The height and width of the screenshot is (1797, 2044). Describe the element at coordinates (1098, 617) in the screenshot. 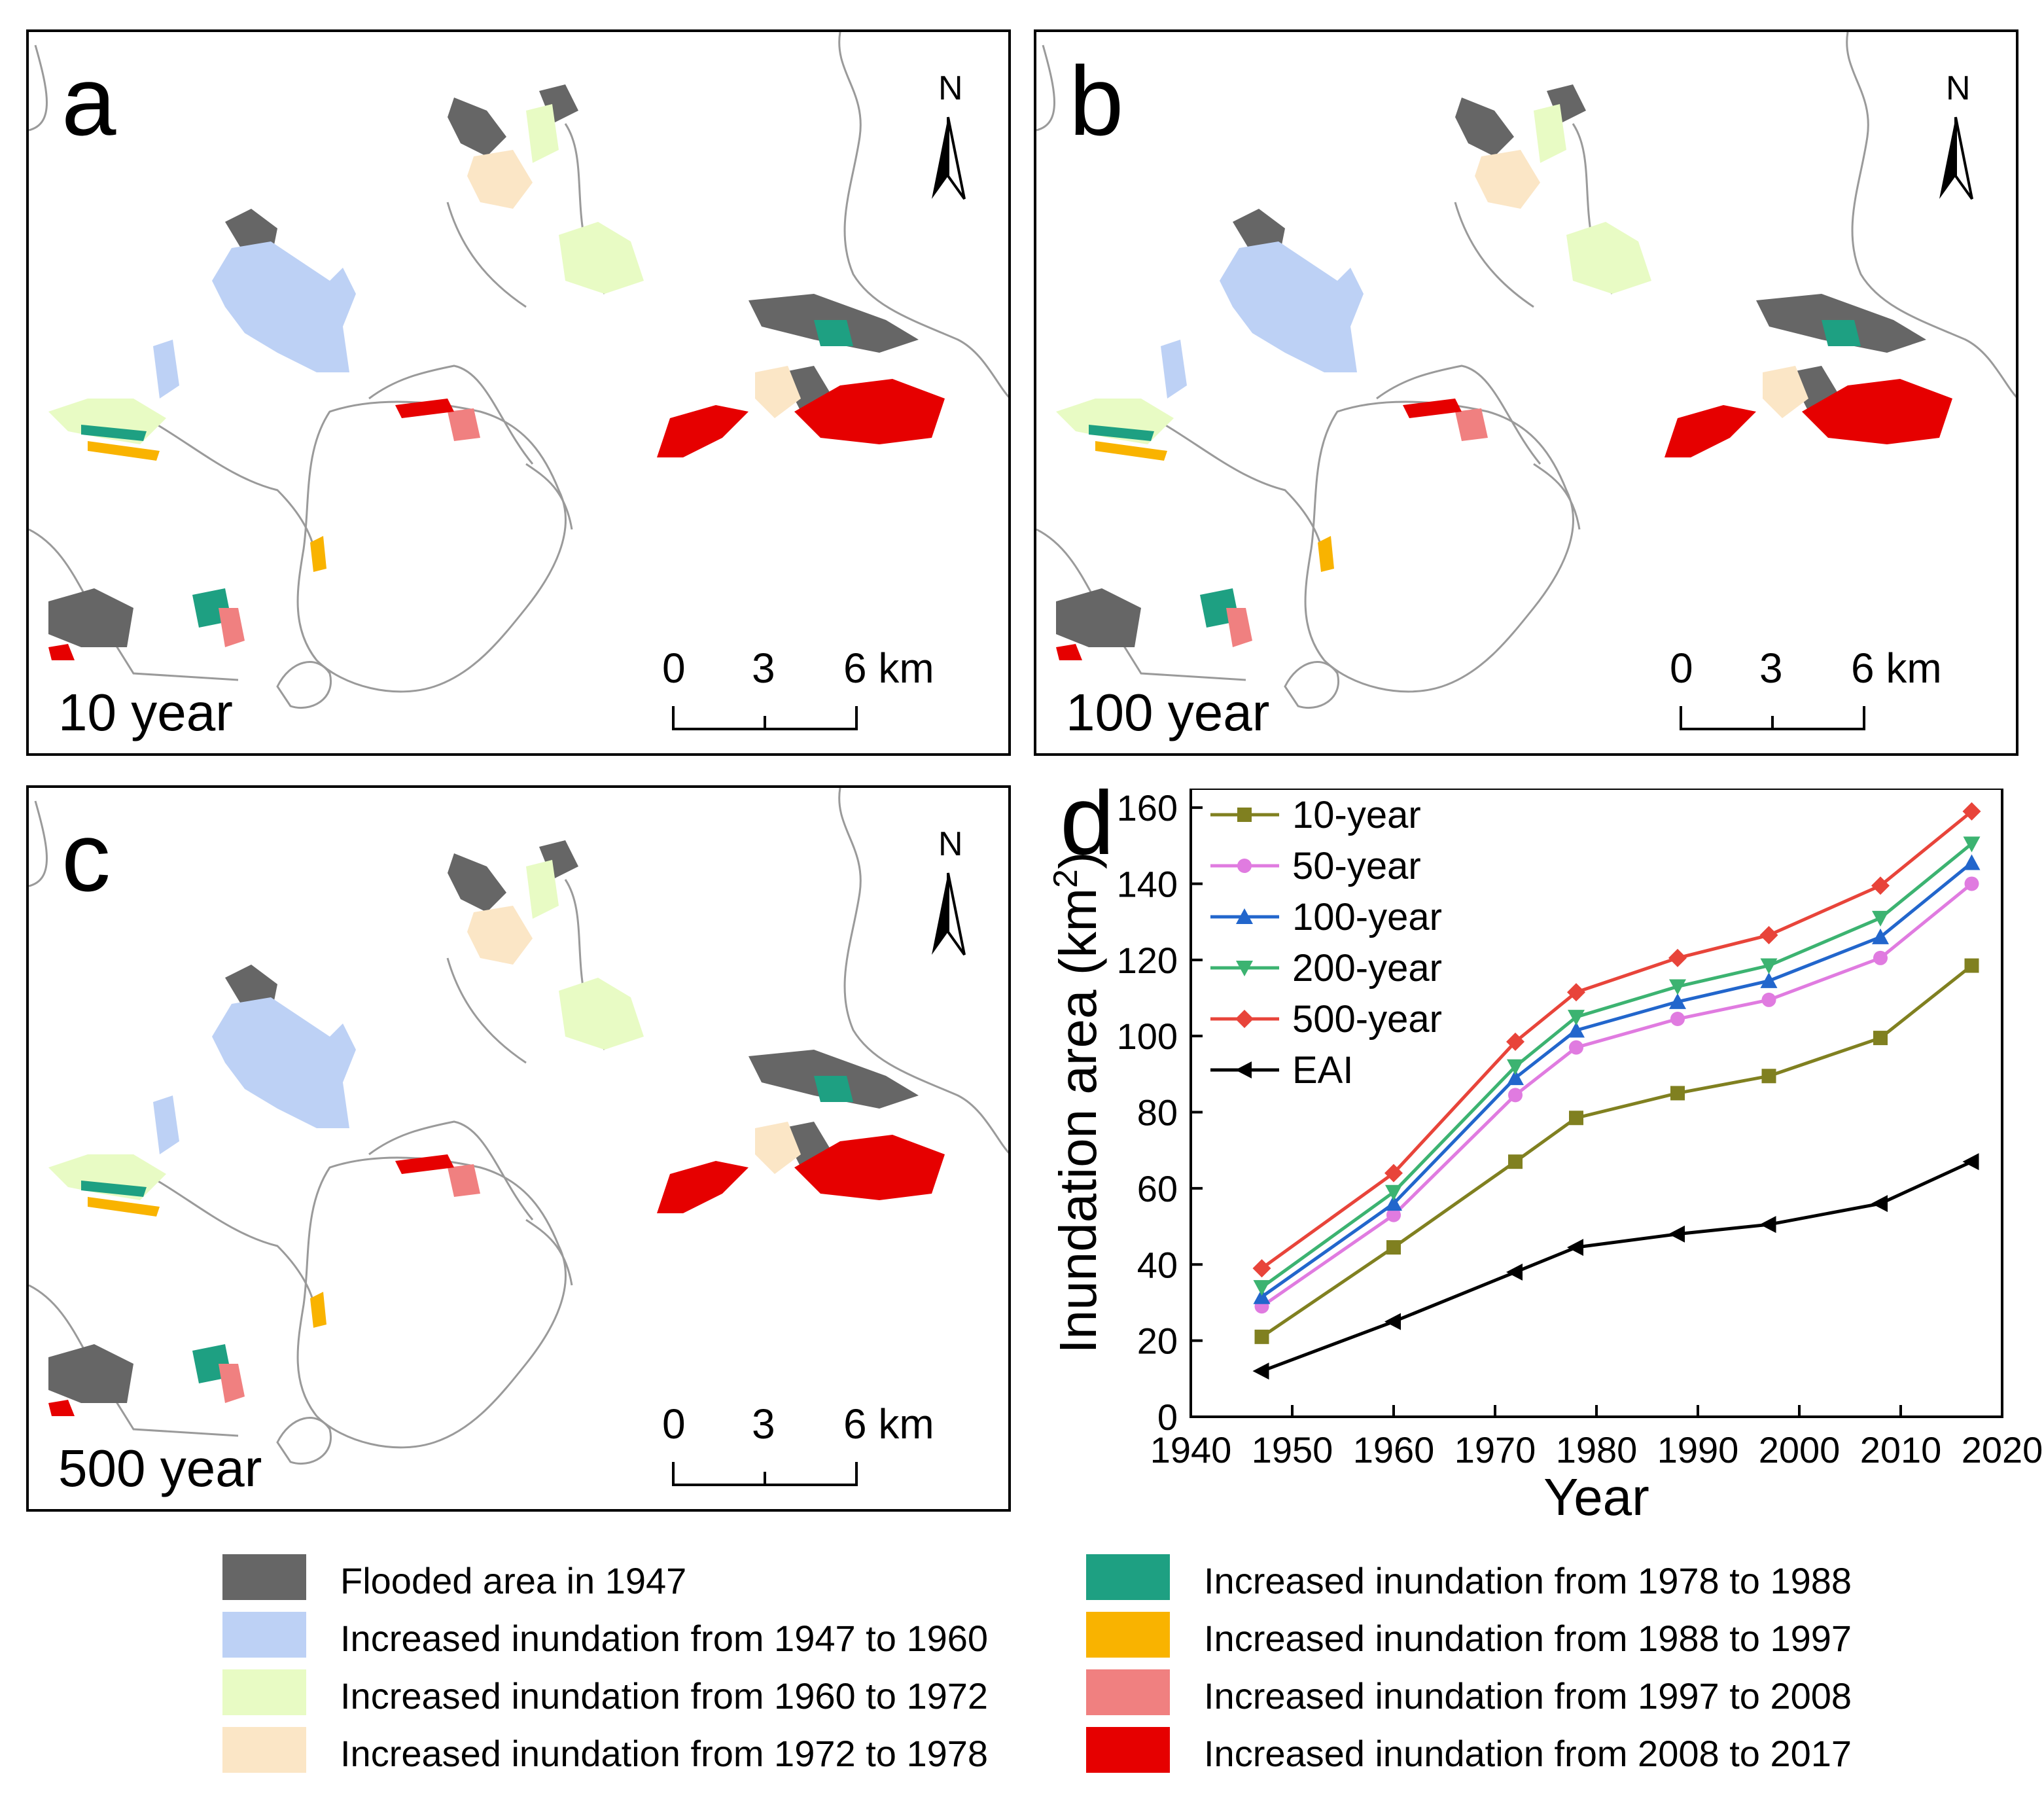

I see `grey-region-sw` at that location.